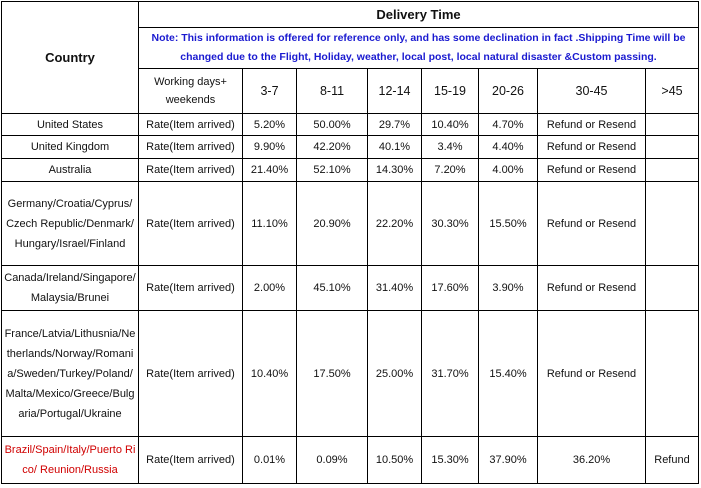 This screenshot has width=701, height=488. What do you see at coordinates (450, 288) in the screenshot?
I see `rate-cell: 17.60%` at bounding box center [450, 288].